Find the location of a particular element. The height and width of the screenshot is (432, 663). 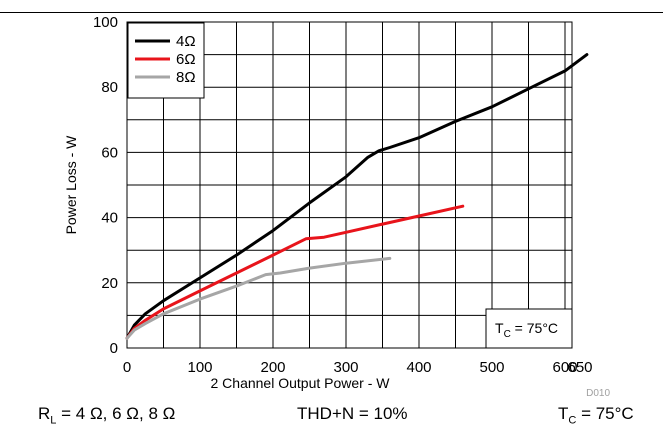

legend-label: 8Ω is located at coordinates (186, 77).